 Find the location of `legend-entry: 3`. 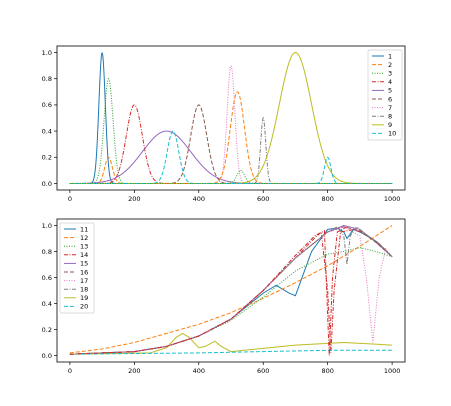

legend-entry: 3 is located at coordinates (390, 74).